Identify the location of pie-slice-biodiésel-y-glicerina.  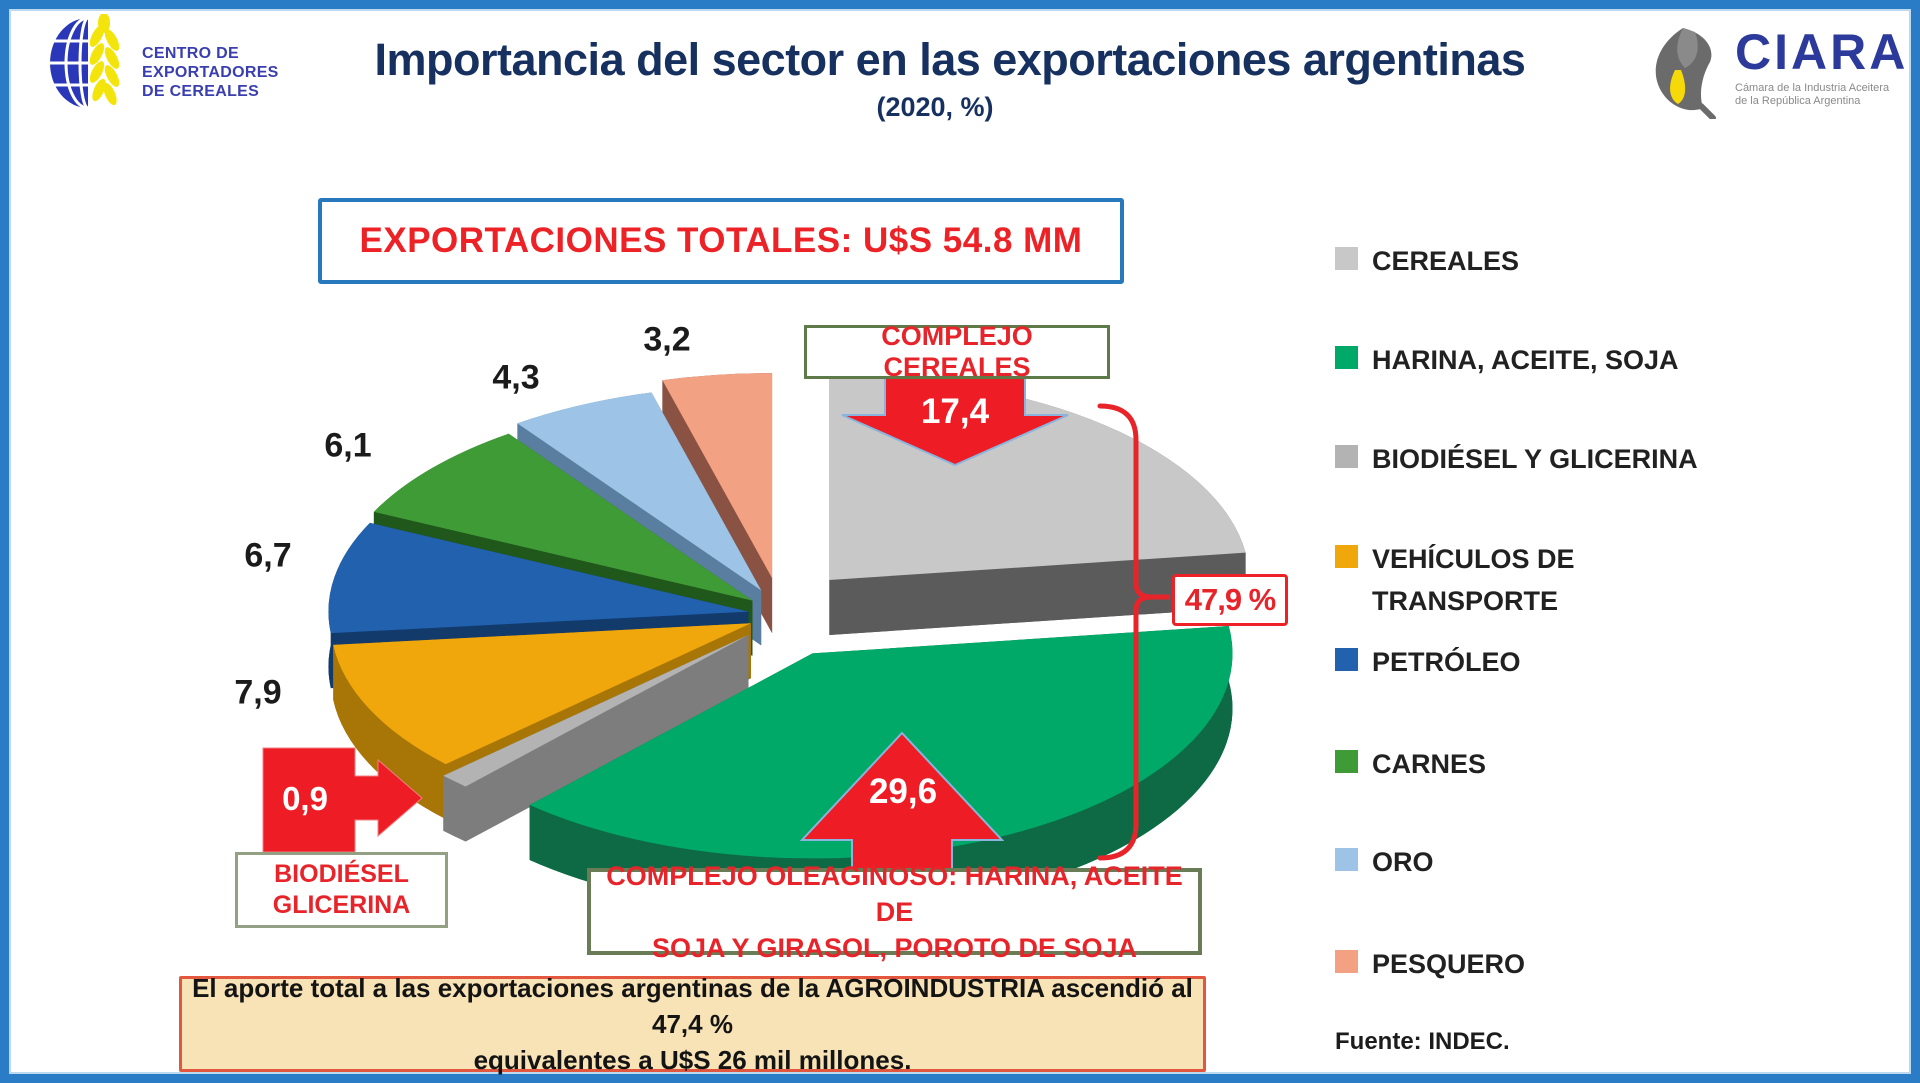
(596, 738).